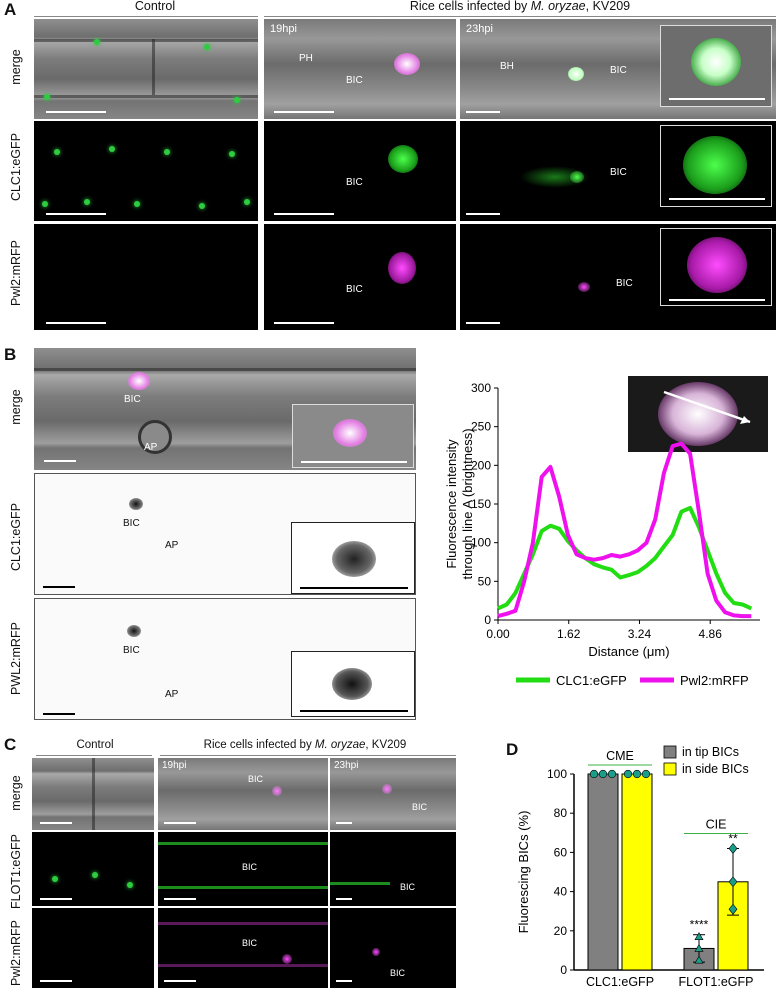  What do you see at coordinates (393, 948) in the screenshot?
I see `panel-c-pwl2-23hpi-image: BIC` at bounding box center [393, 948].